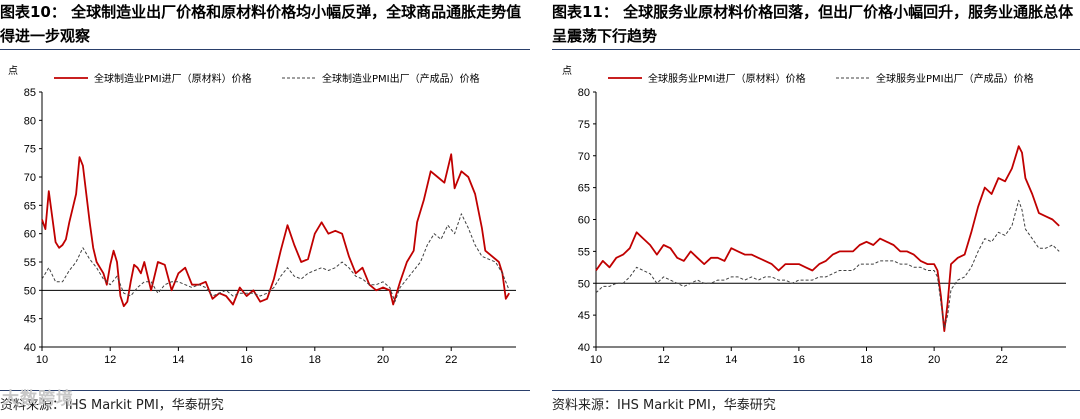  Describe the element at coordinates (173, 78) in the screenshot. I see `legend-entry: 全球制造业PMI进厂（原材料）价格` at that location.